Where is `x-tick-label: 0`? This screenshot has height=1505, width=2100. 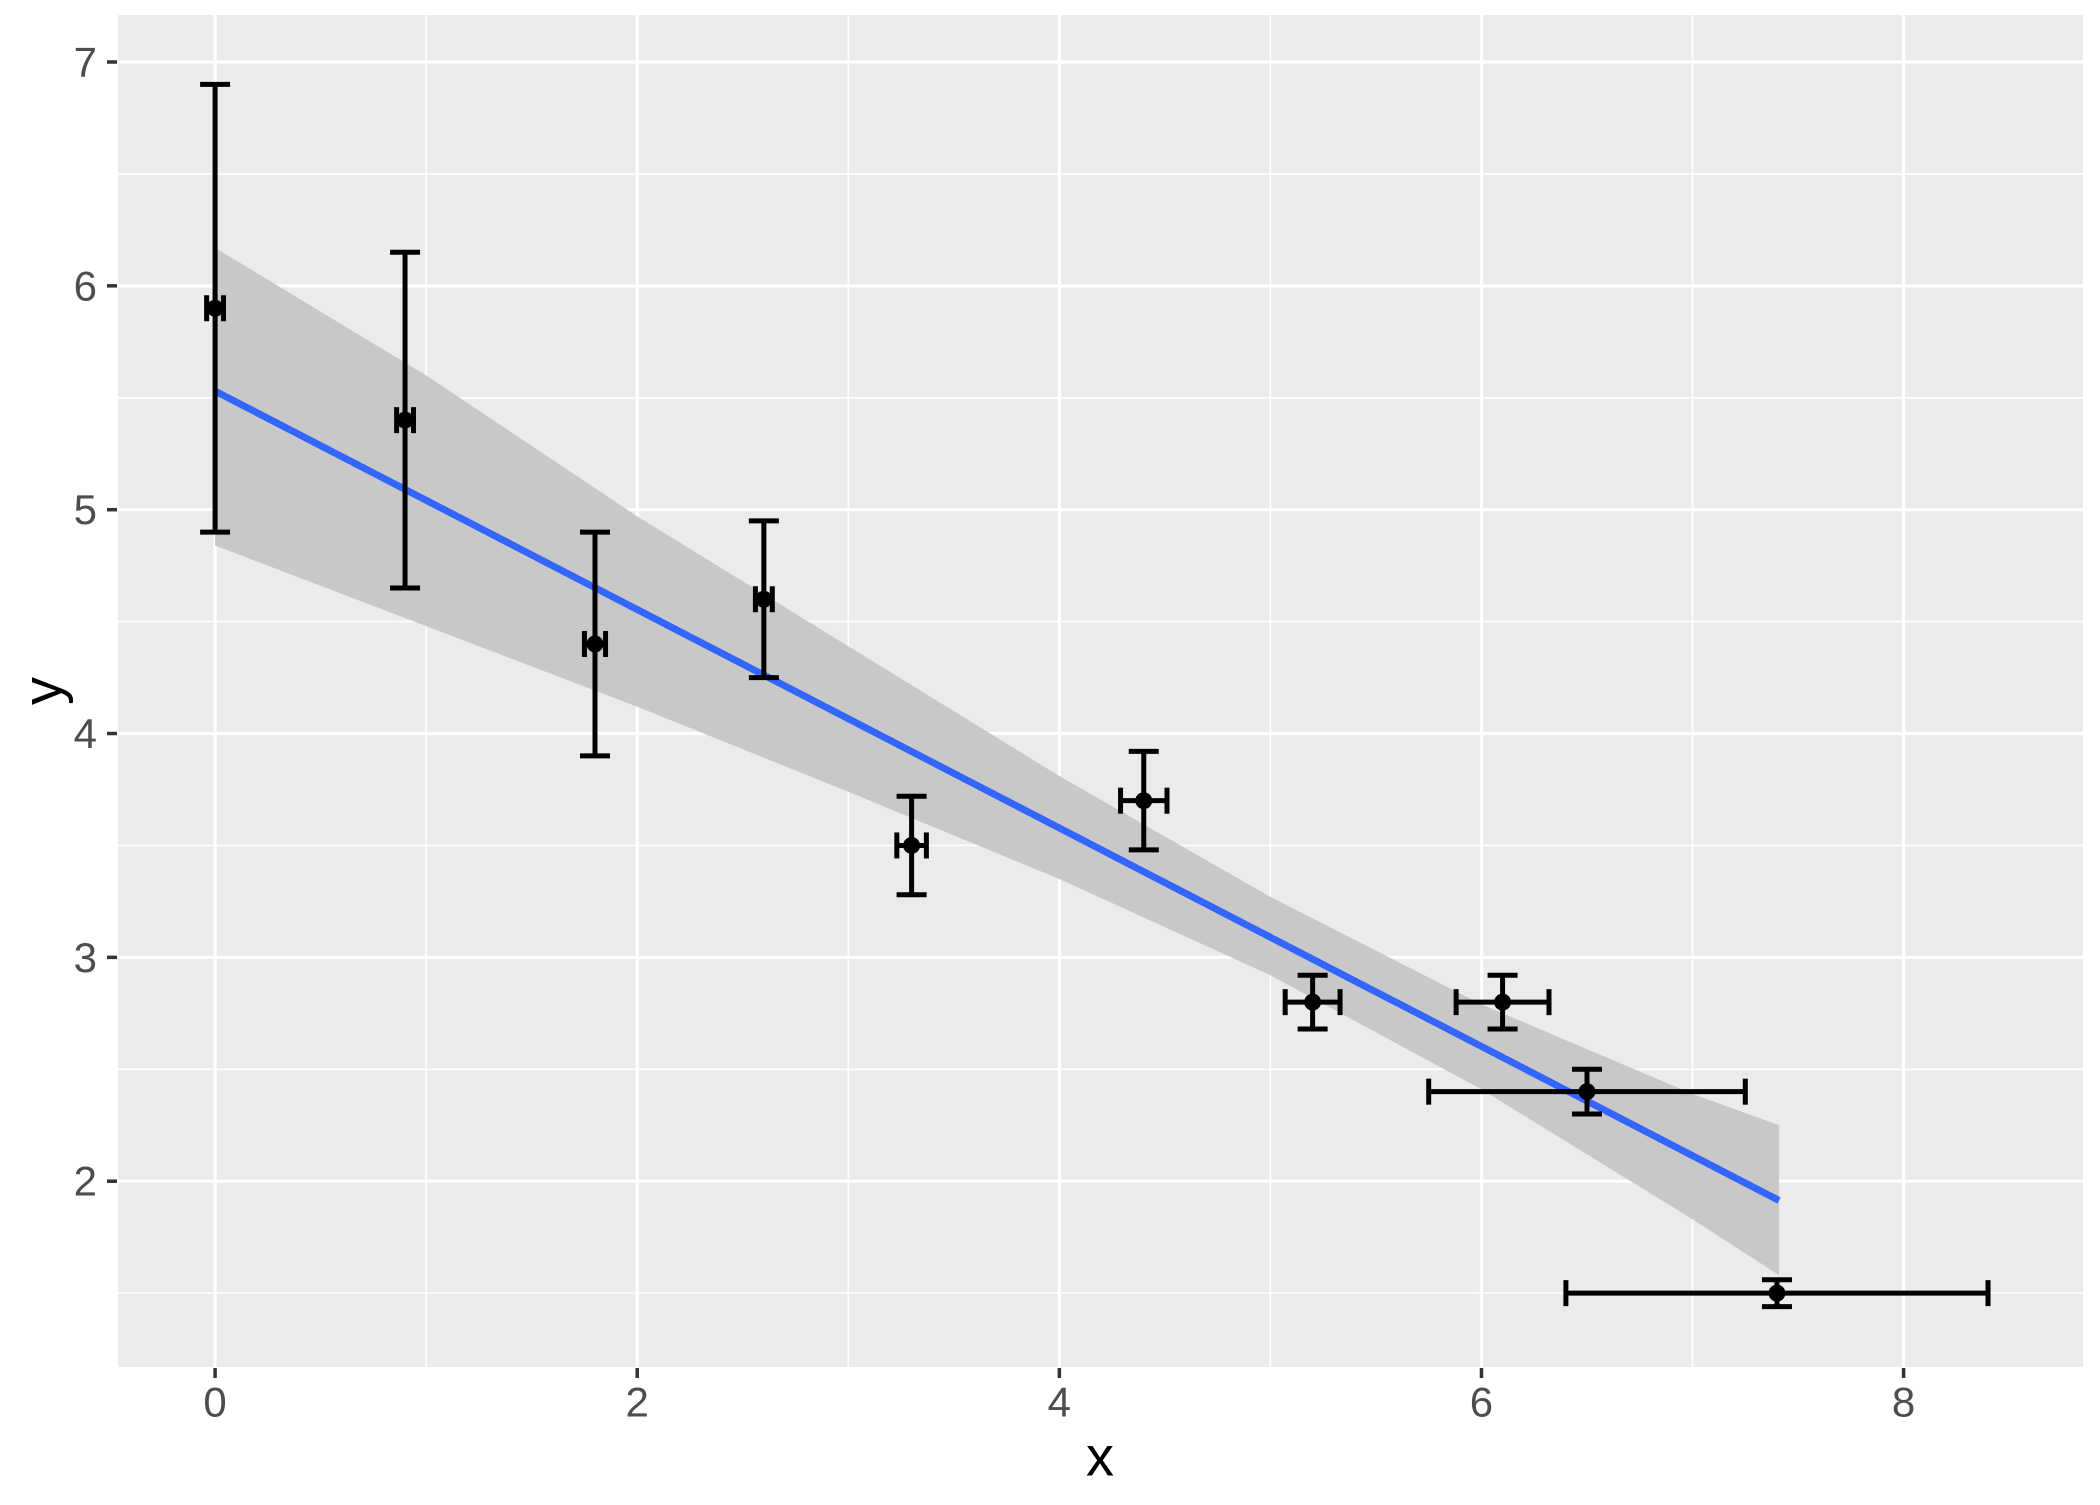 x-tick-label: 0 is located at coordinates (214, 1402).